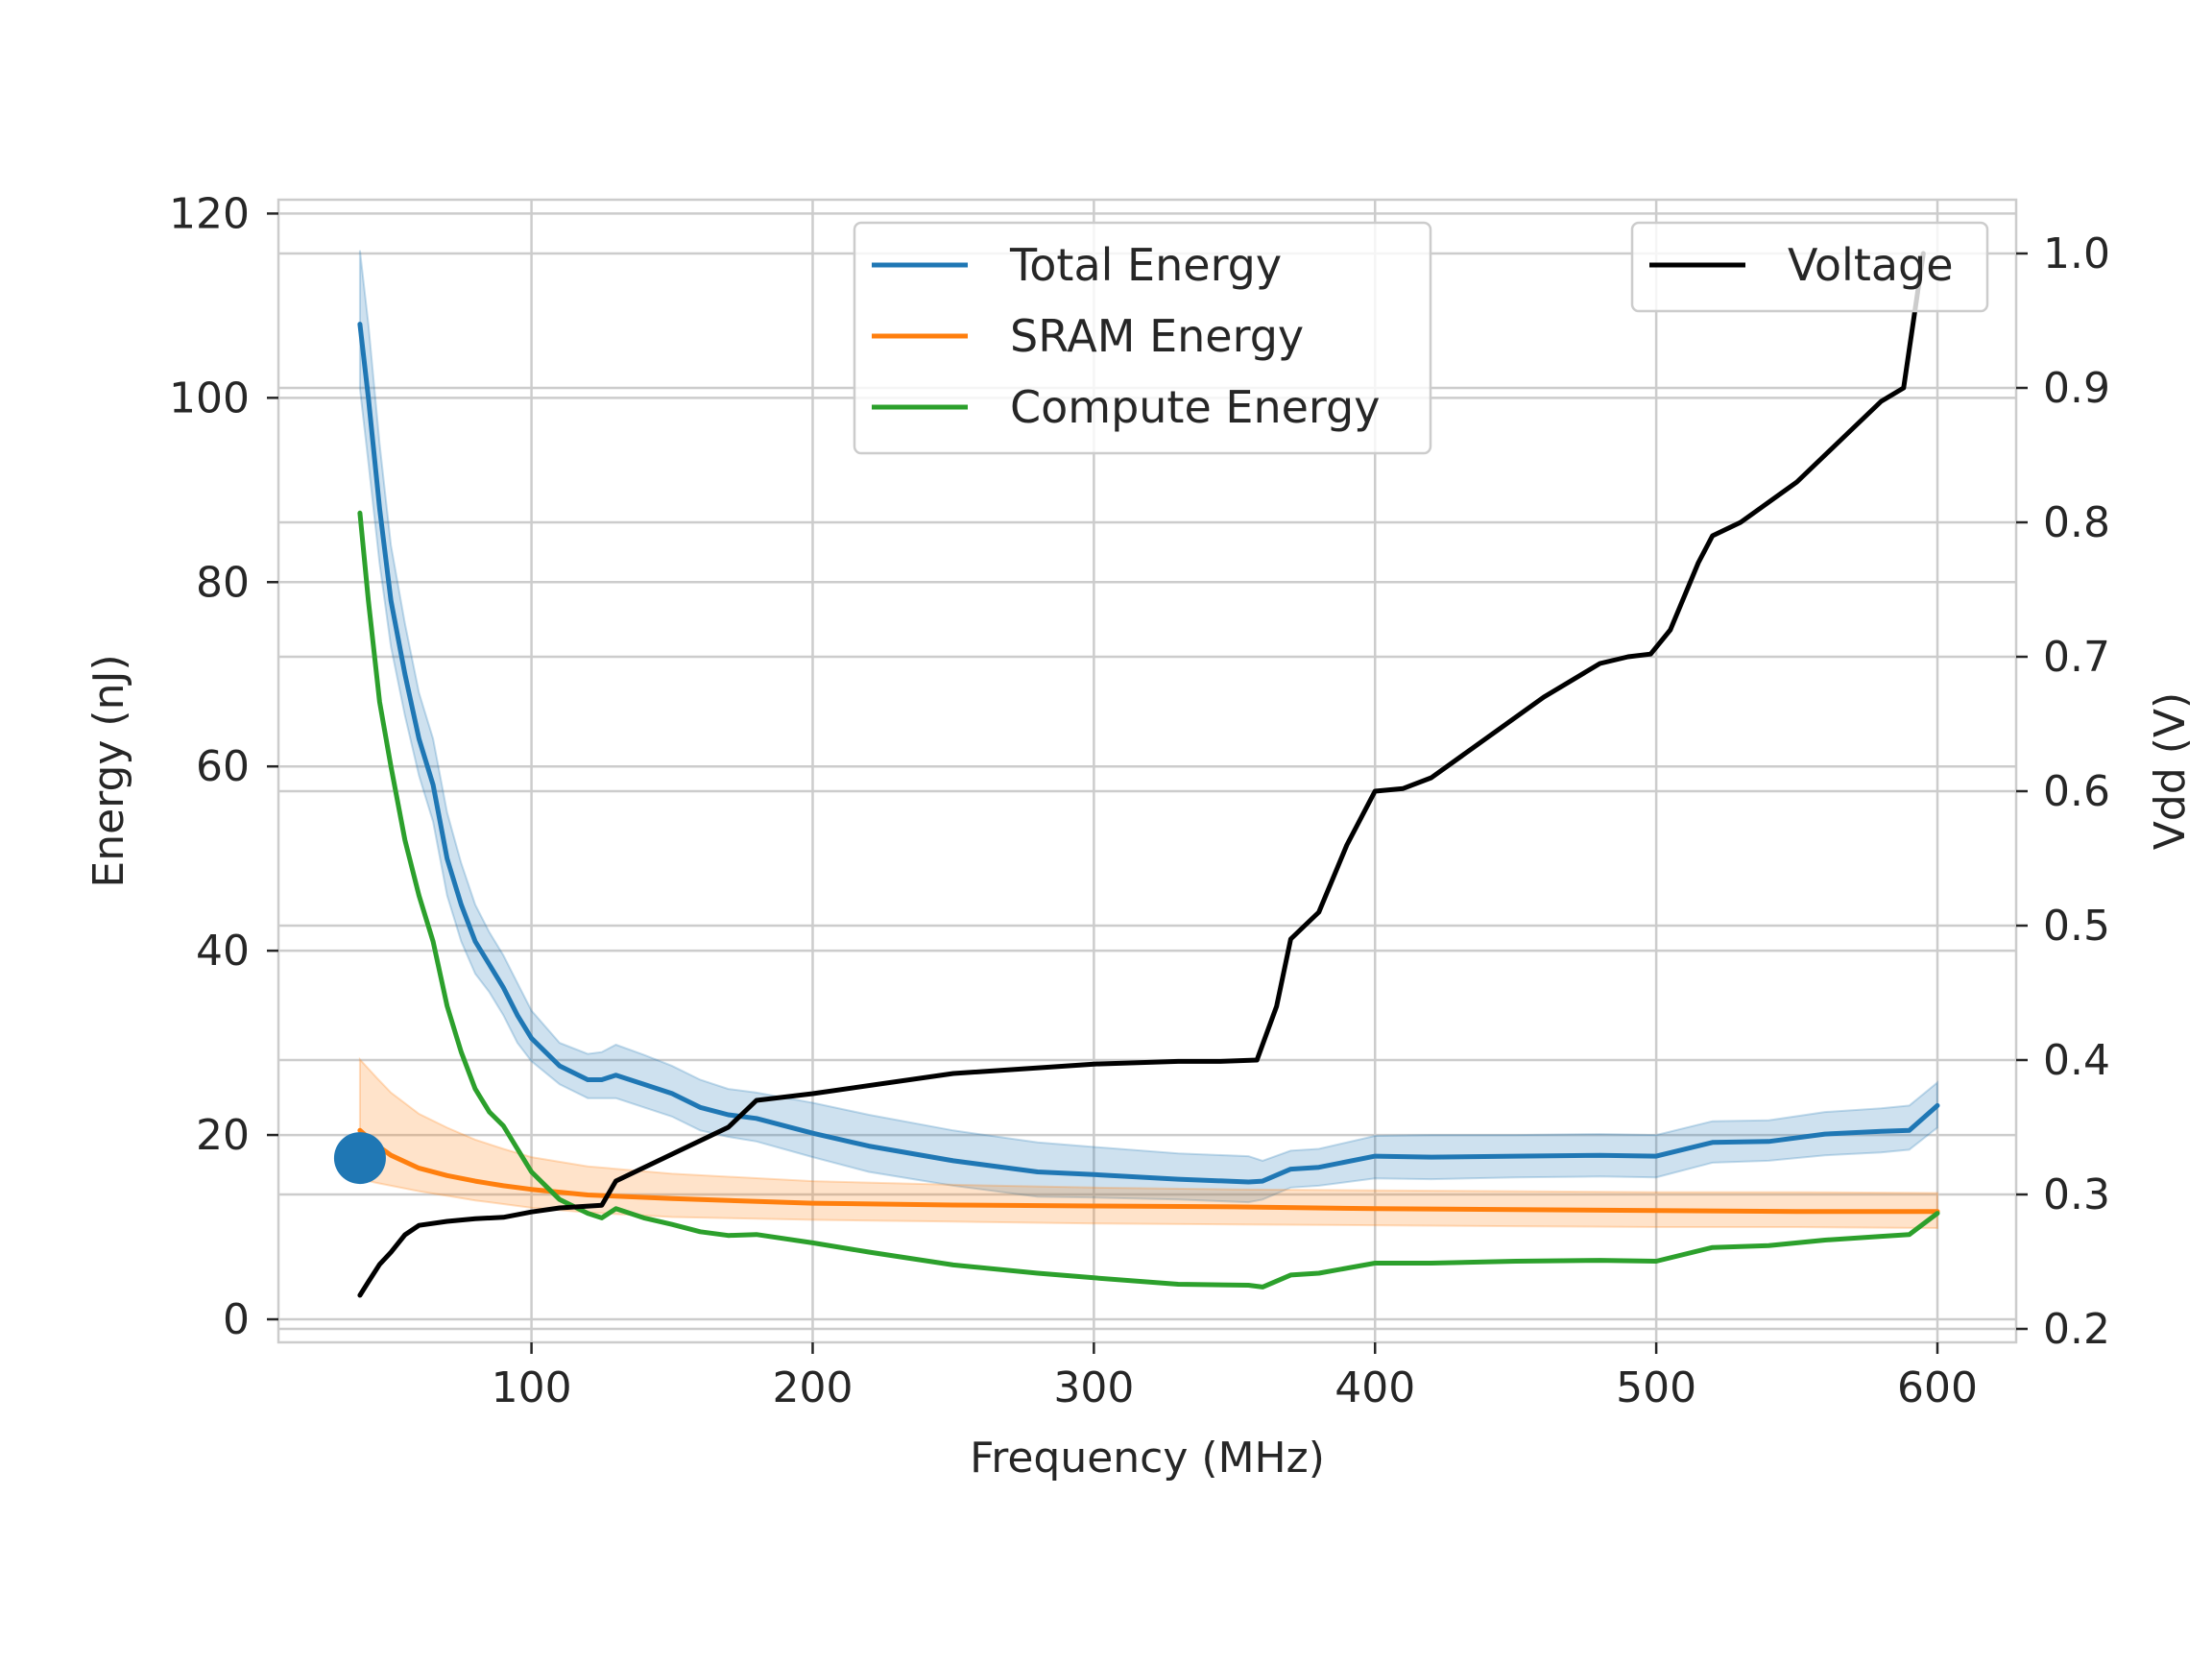  I want to click on legend-label: Voltage, so click(1871, 265).